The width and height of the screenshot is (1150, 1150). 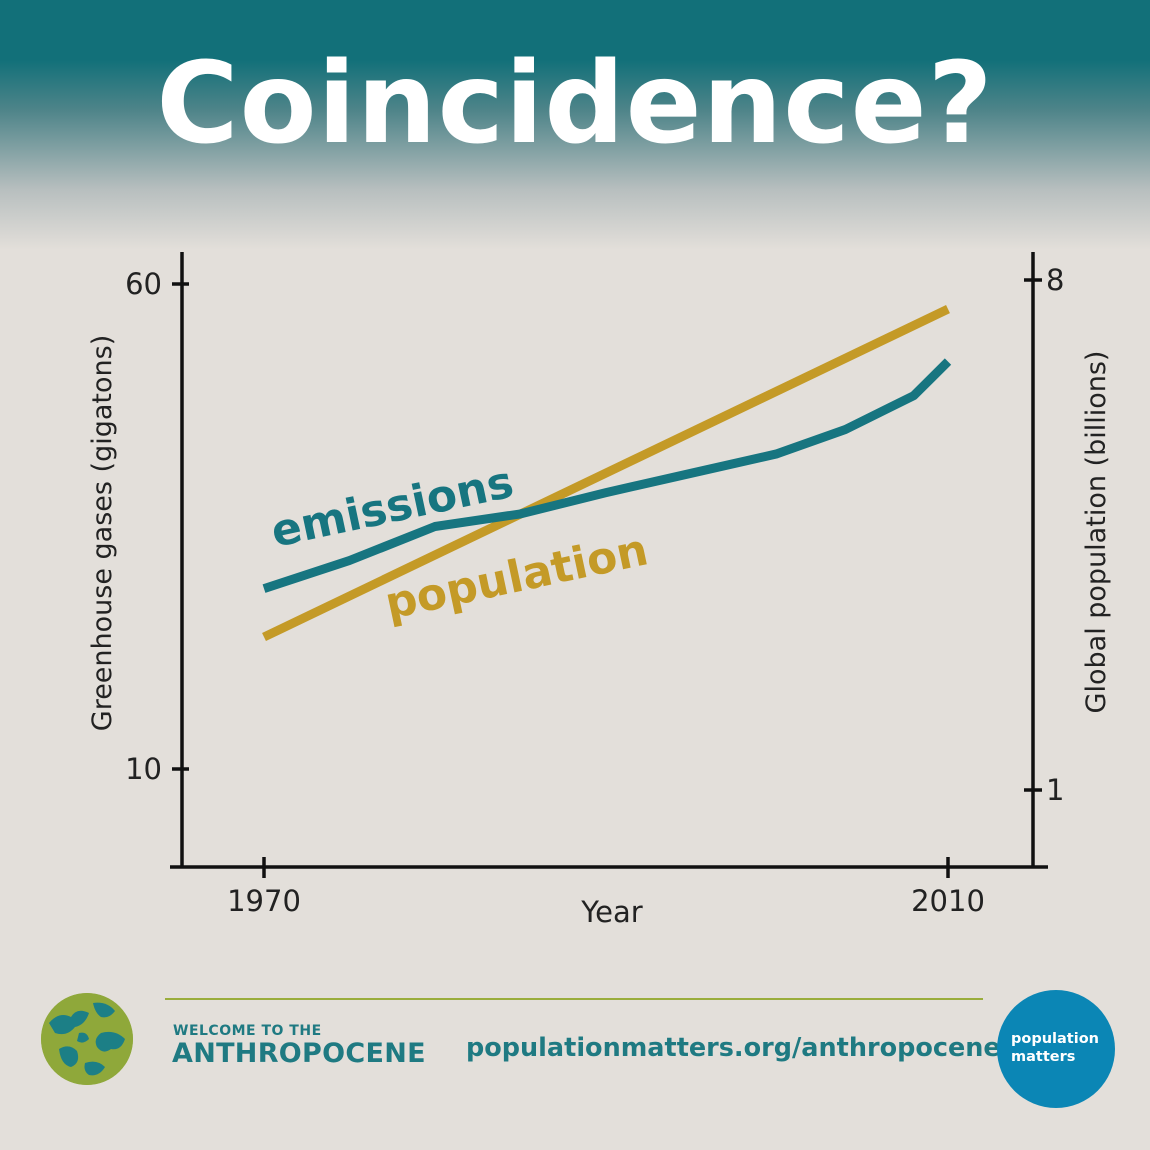 What do you see at coordinates (299, 1053) in the screenshot?
I see `anthropocene-text: ANTHROPOCENE` at bounding box center [299, 1053].